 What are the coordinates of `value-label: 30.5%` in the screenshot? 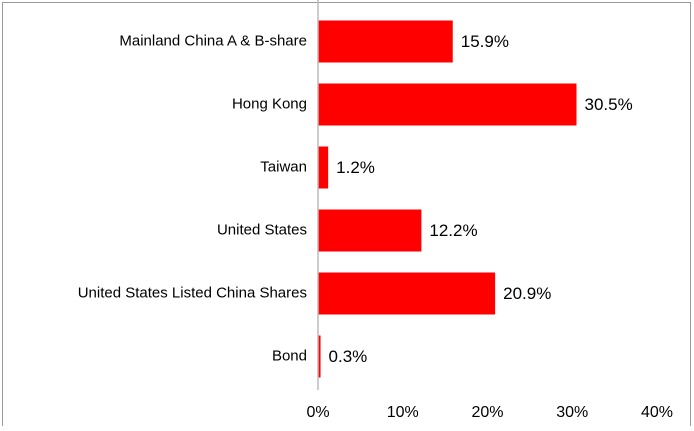 It's located at (608, 104).